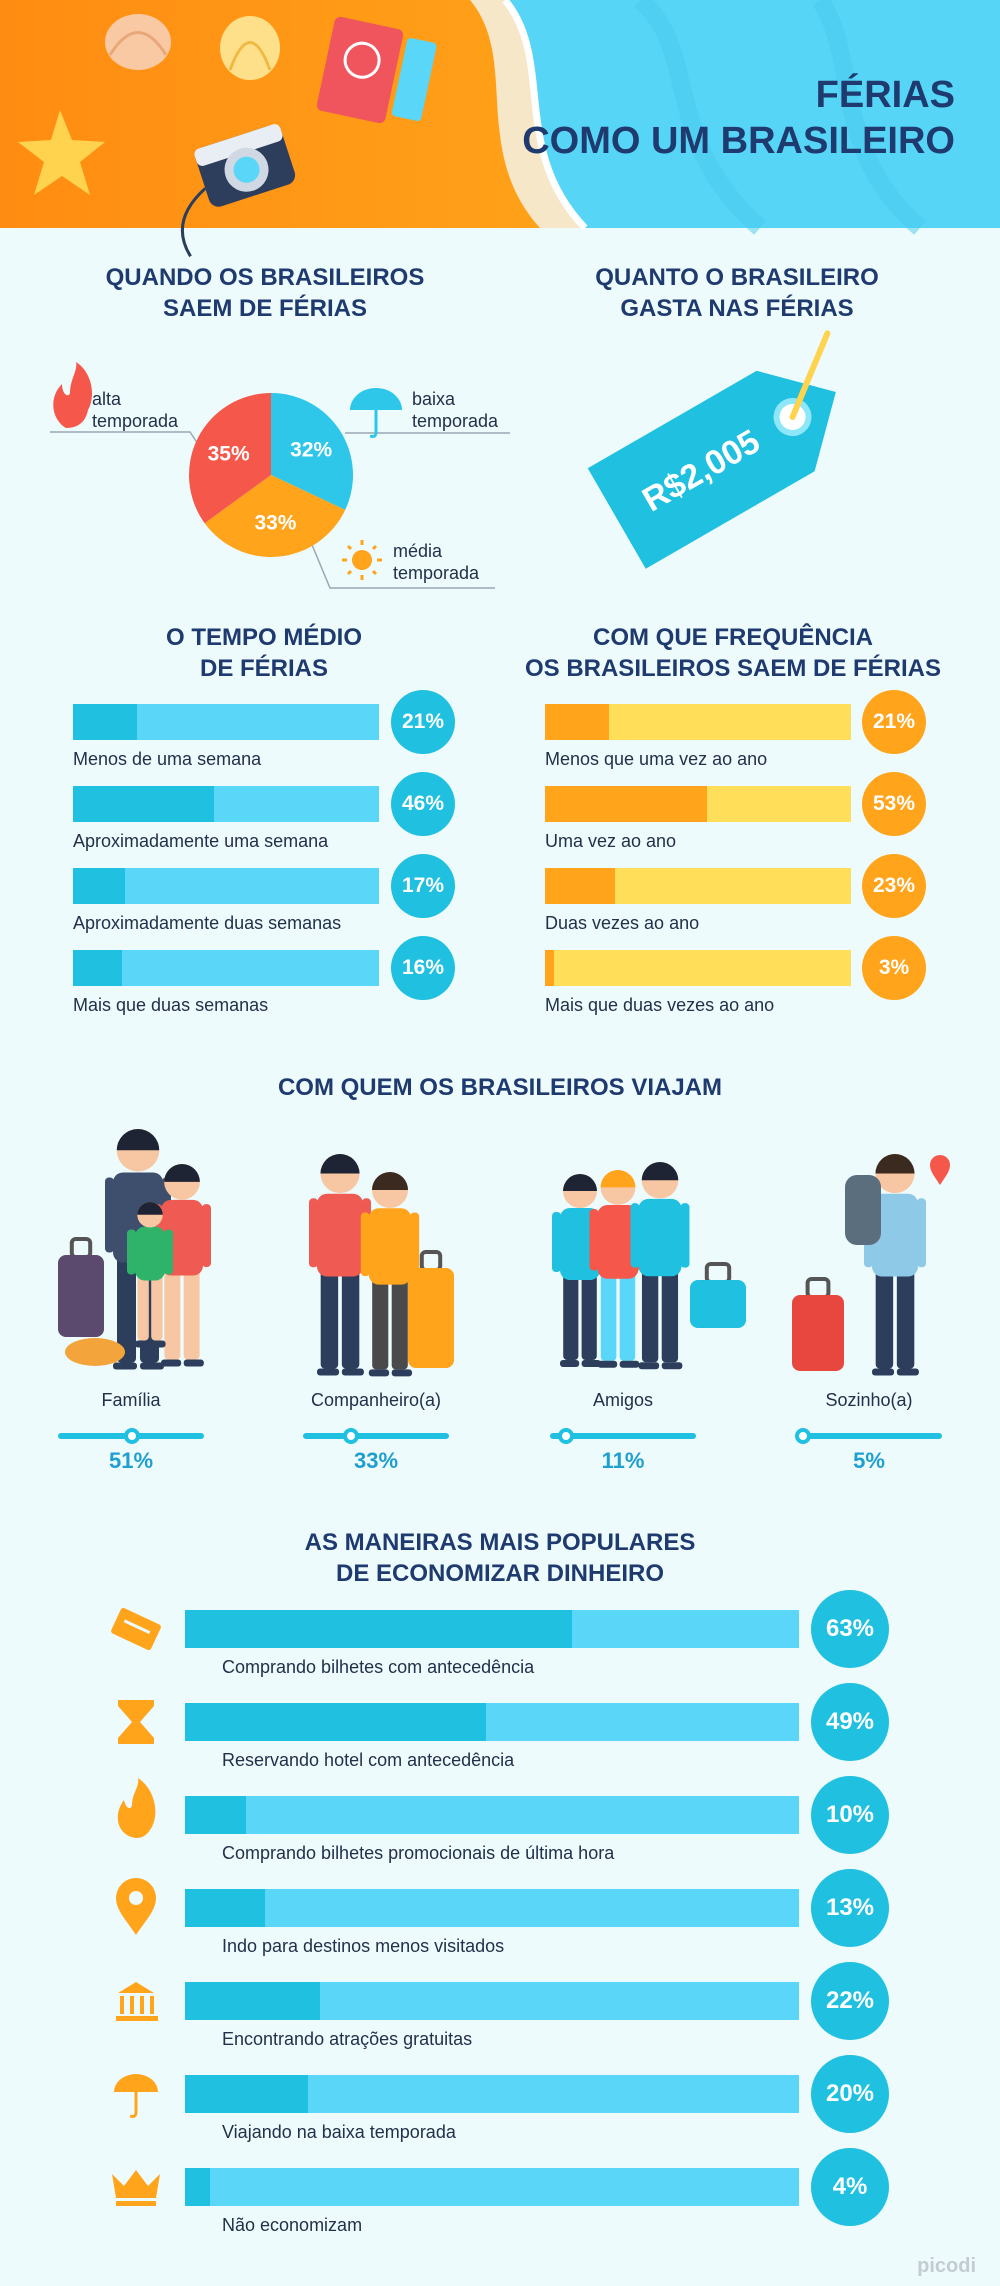 This screenshot has height=2286, width=1000. I want to click on section-title: O TEMPO MÉDIO, so click(263, 637).